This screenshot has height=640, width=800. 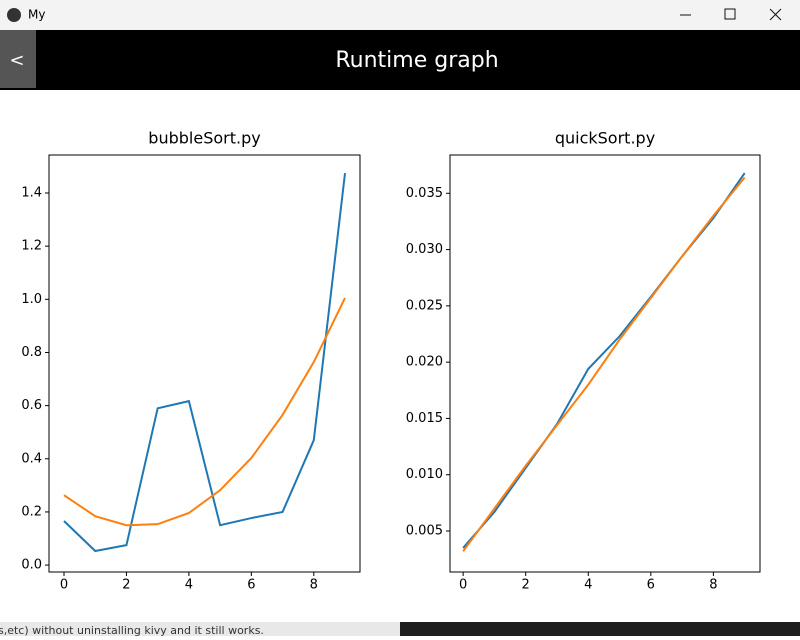 I want to click on y-tick-label: 1.4, so click(x=31, y=193).